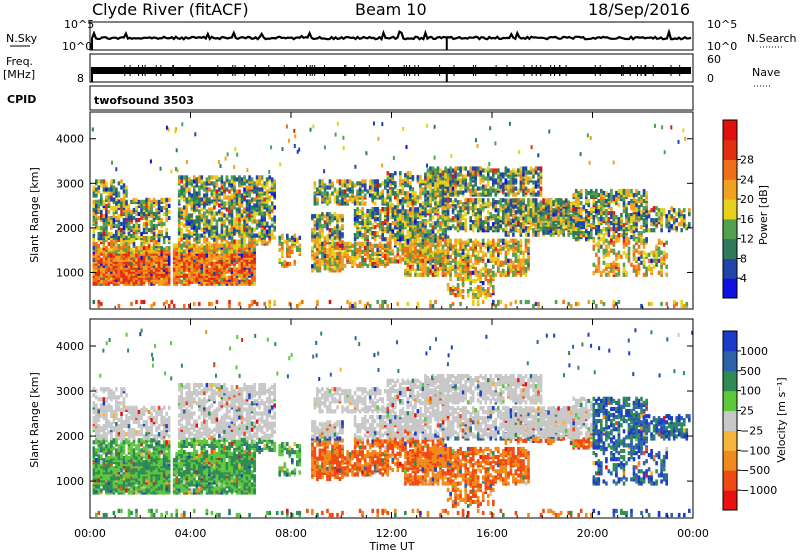  I want to click on cpid-value: twofsound 3503, so click(144, 100).